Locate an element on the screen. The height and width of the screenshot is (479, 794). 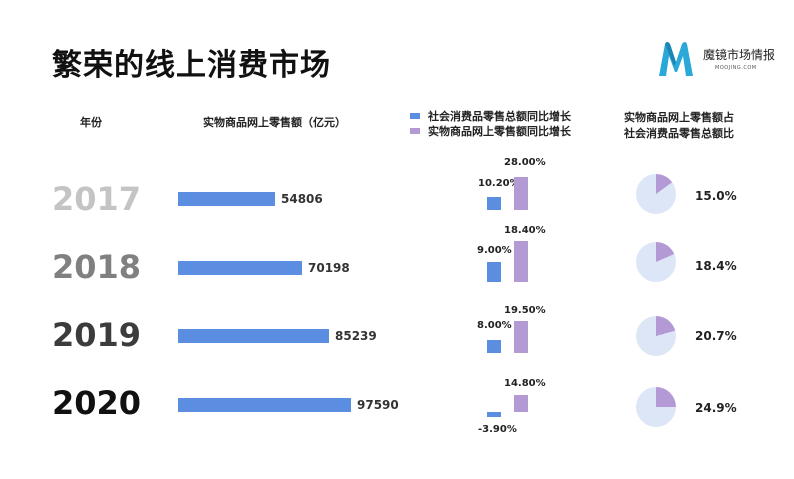
total-growth-value: 10.20% is located at coordinates (499, 183).